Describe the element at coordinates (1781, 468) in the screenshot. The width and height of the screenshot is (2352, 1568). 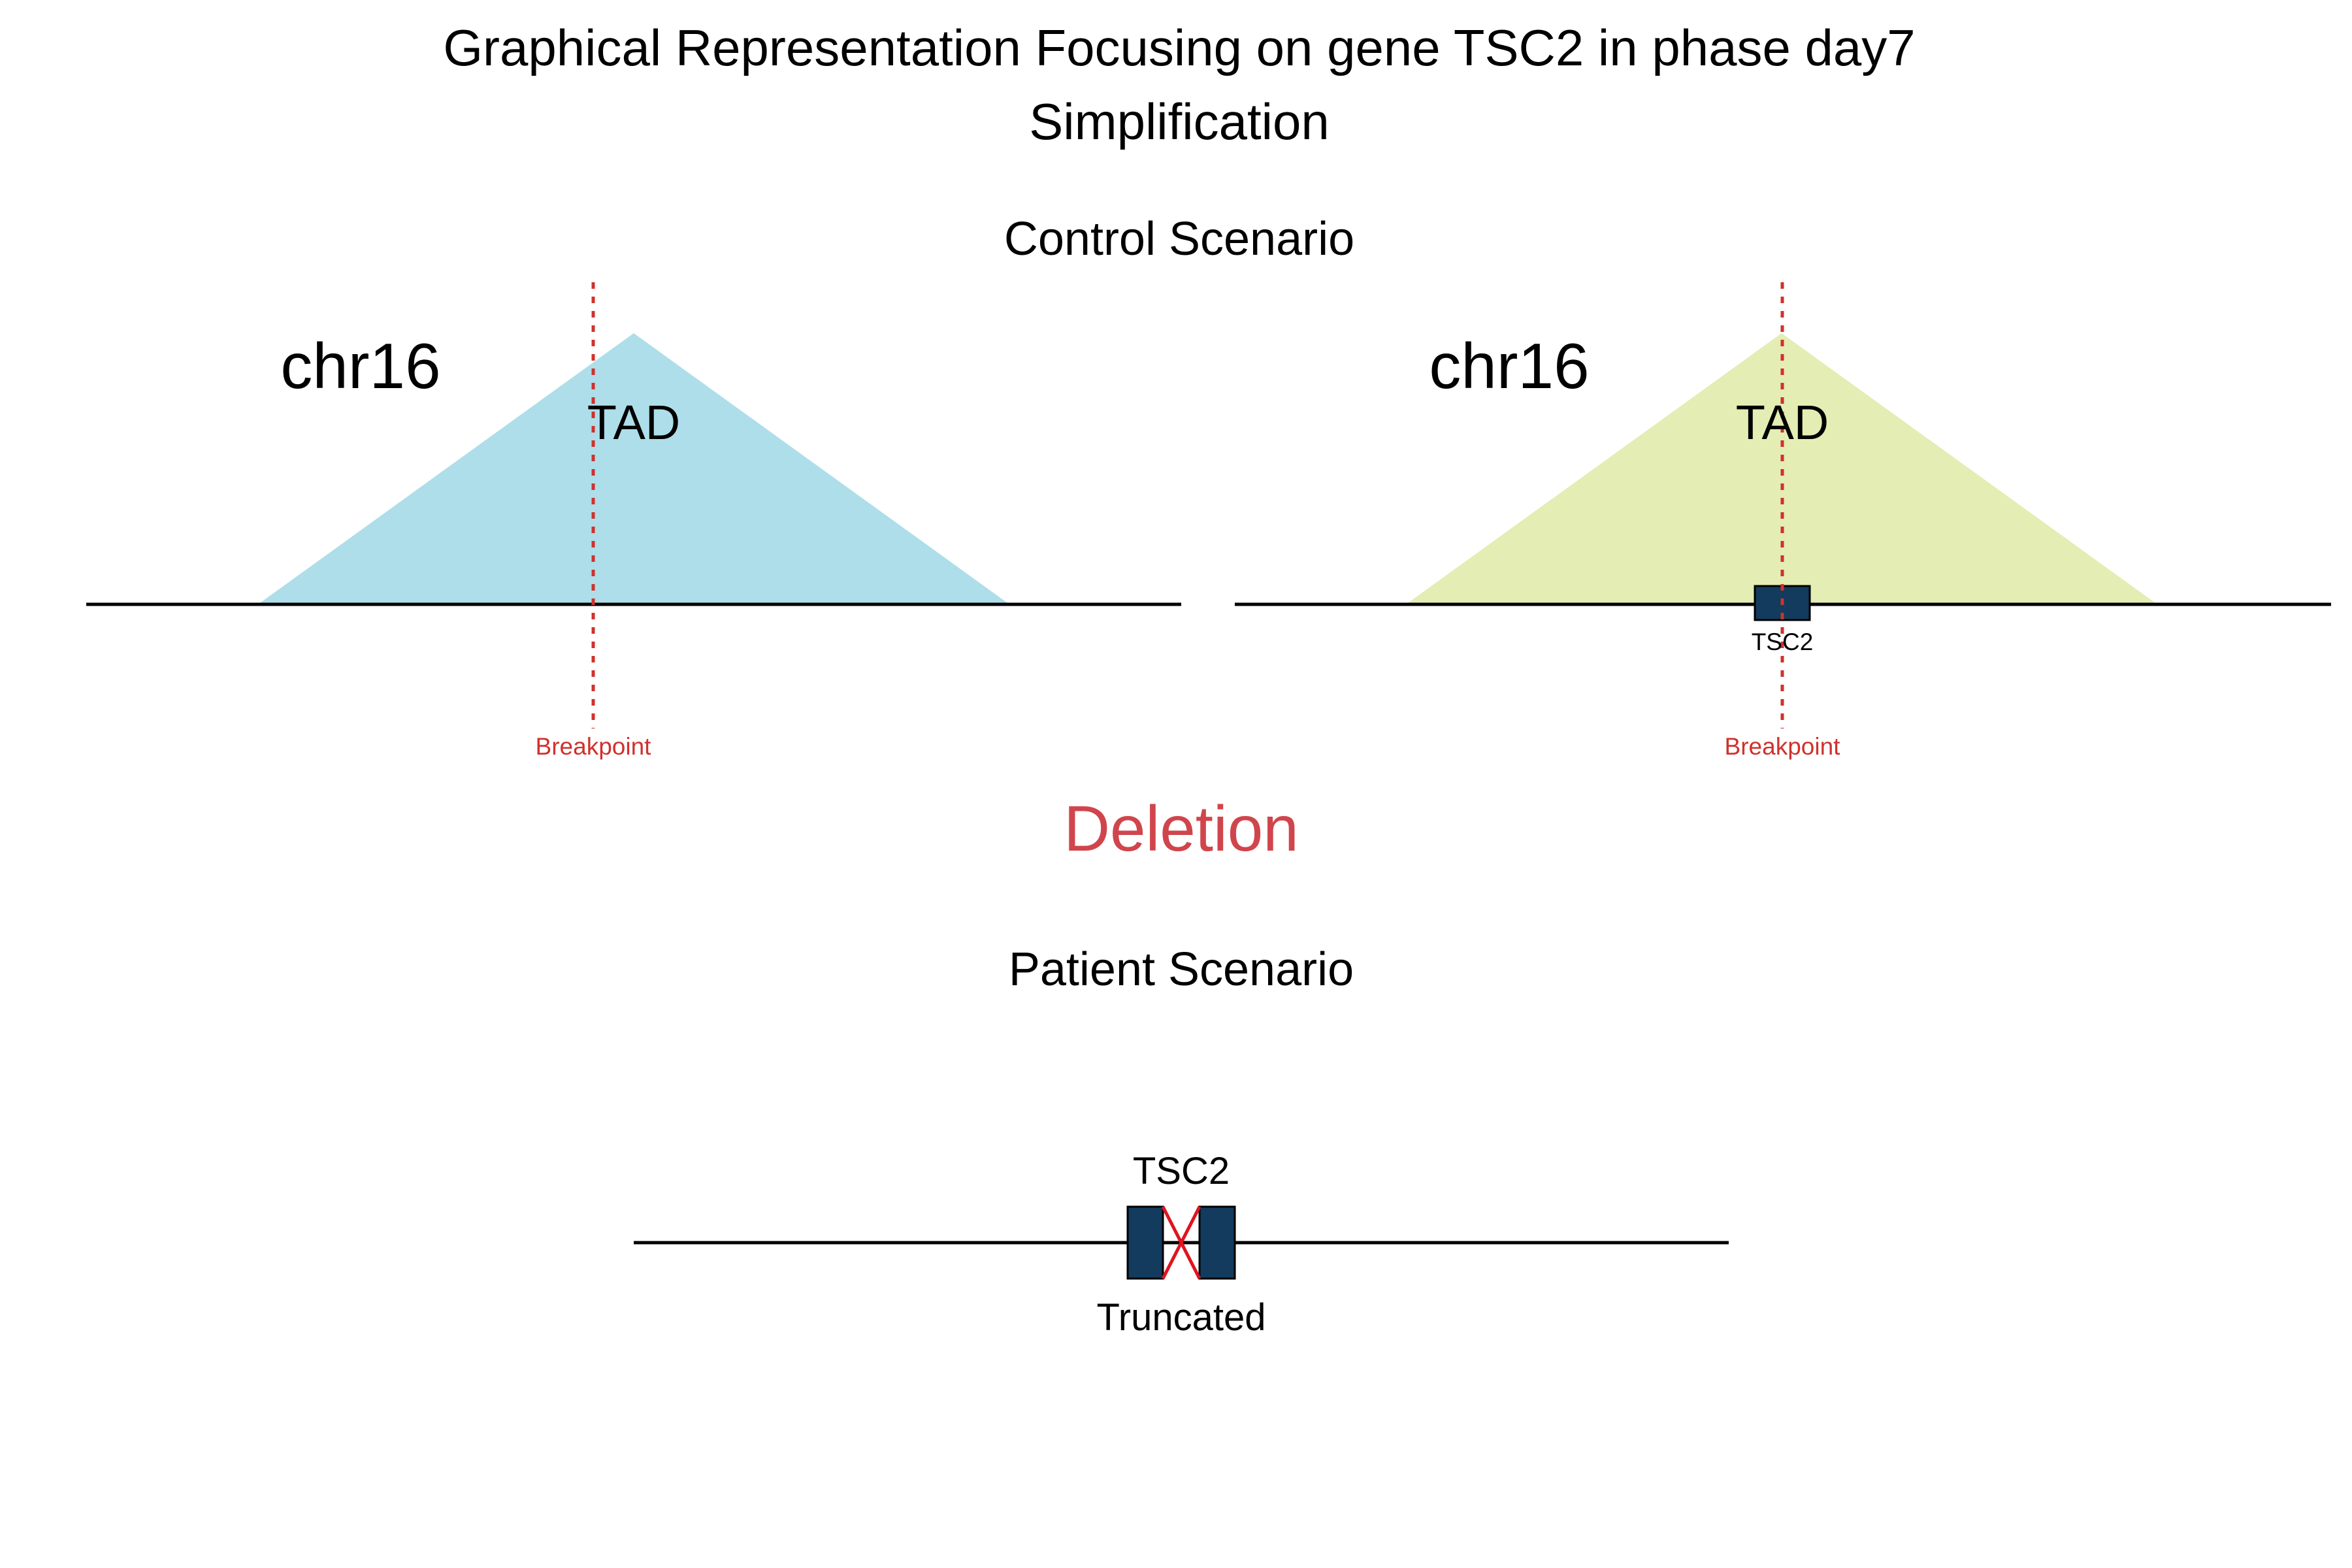
I see `tad-triangle-right` at that location.